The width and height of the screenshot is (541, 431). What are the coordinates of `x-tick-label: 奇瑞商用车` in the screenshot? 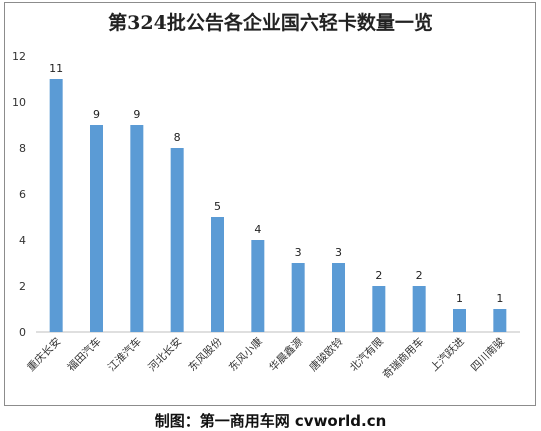 It's located at (403, 358).